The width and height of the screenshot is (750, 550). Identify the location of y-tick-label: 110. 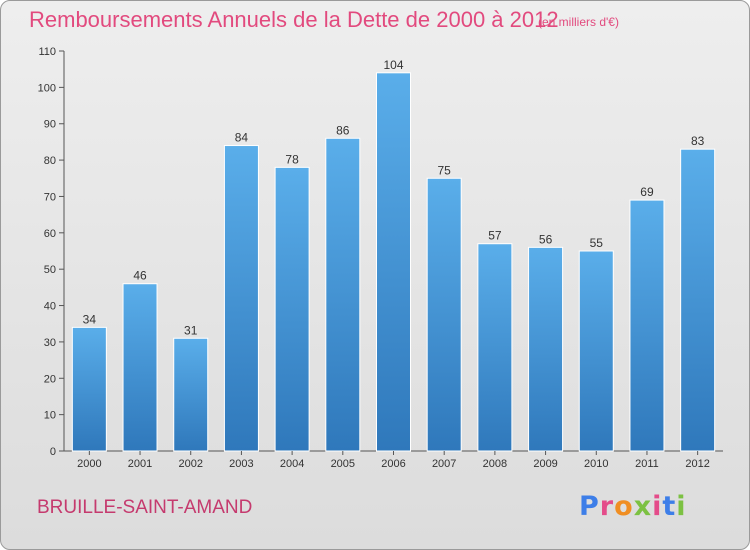
(47, 52).